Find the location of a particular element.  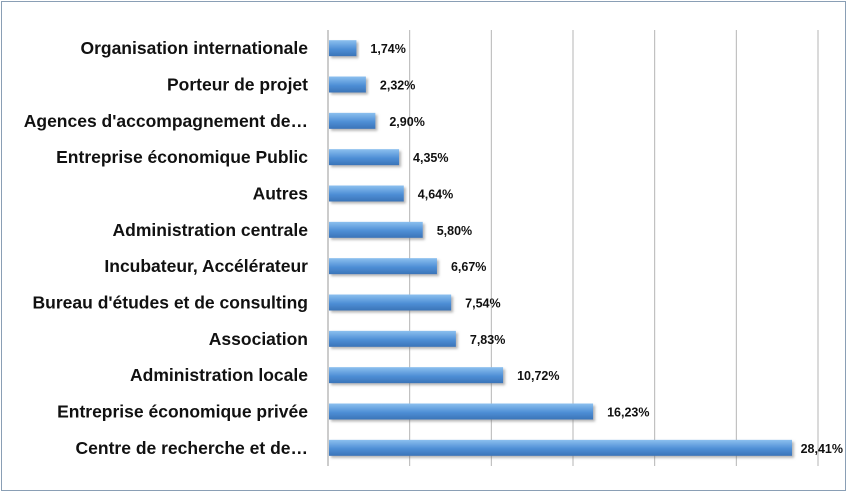

category-label: Administration centrale is located at coordinates (211, 230).